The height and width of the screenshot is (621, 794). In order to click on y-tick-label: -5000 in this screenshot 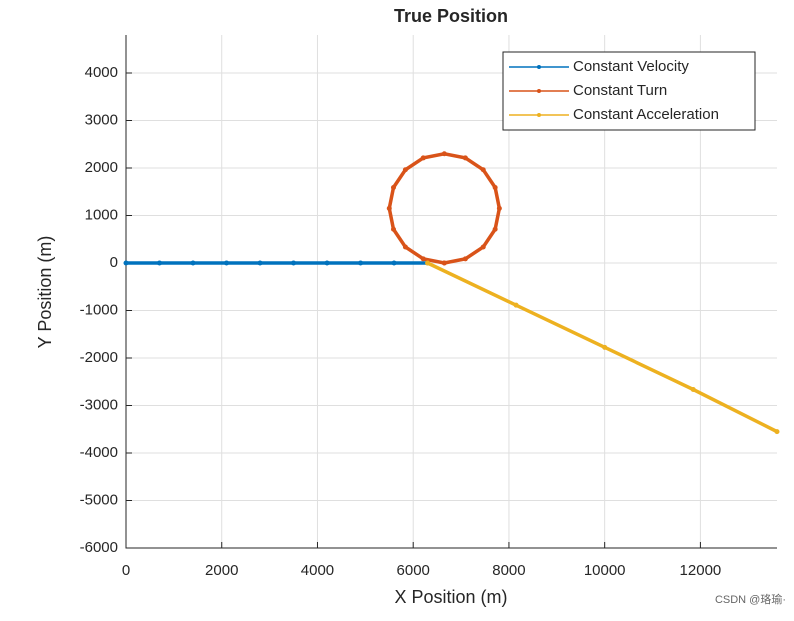, I will do `click(99, 499)`.